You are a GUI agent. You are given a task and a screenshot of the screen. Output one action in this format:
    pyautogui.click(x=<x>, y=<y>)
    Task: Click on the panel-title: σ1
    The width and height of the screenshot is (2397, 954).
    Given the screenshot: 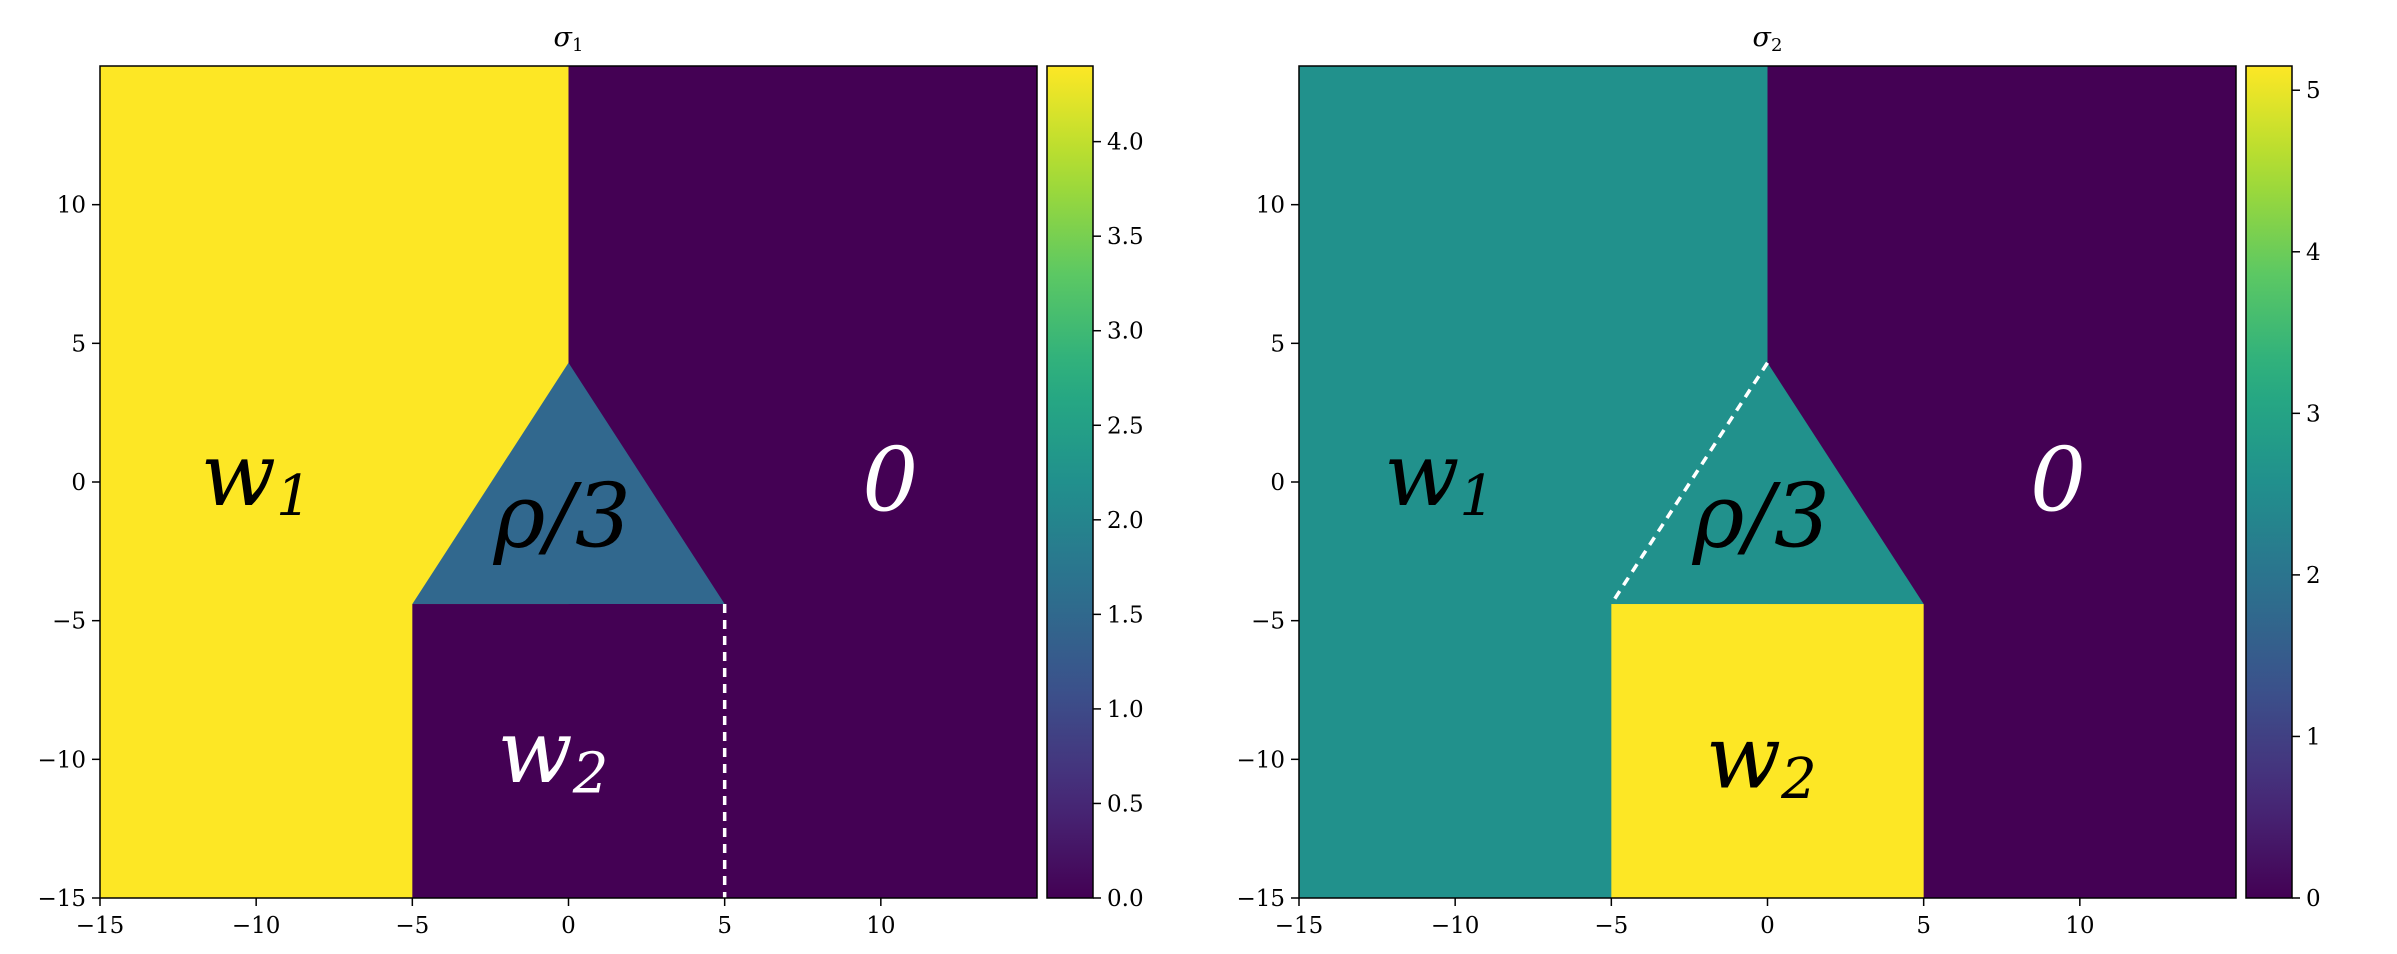 What is the action you would take?
    pyautogui.click(x=569, y=39)
    